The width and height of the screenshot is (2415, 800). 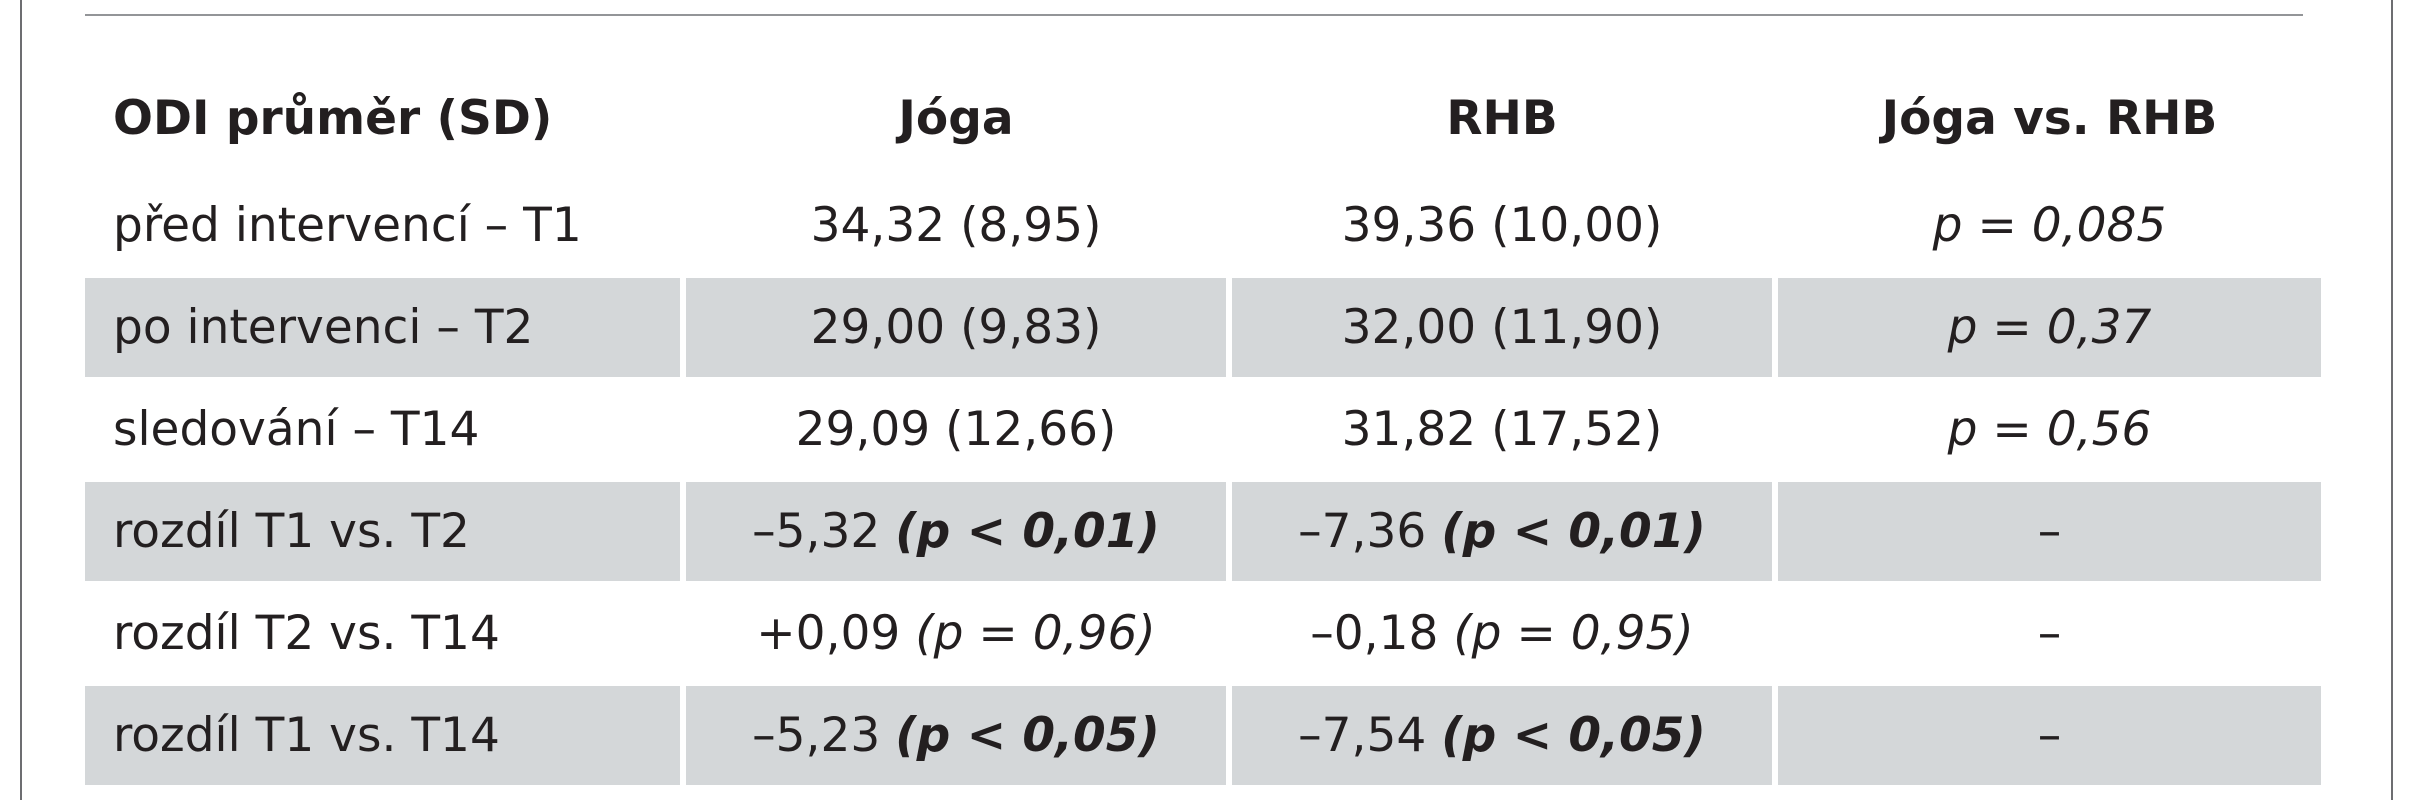 I want to click on row-label: rozdíl T1 vs. T2, so click(x=382, y=531).